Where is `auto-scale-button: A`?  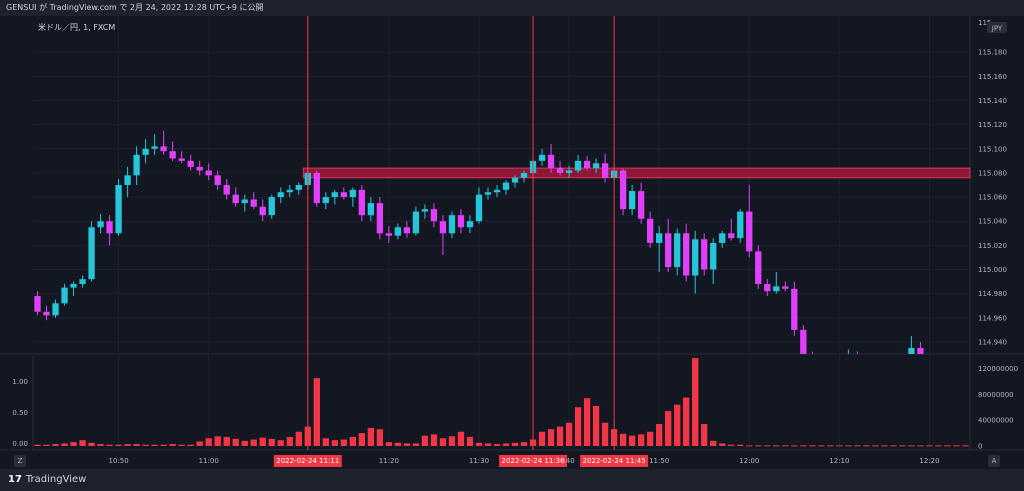
auto-scale-button: A is located at coordinates (994, 461).